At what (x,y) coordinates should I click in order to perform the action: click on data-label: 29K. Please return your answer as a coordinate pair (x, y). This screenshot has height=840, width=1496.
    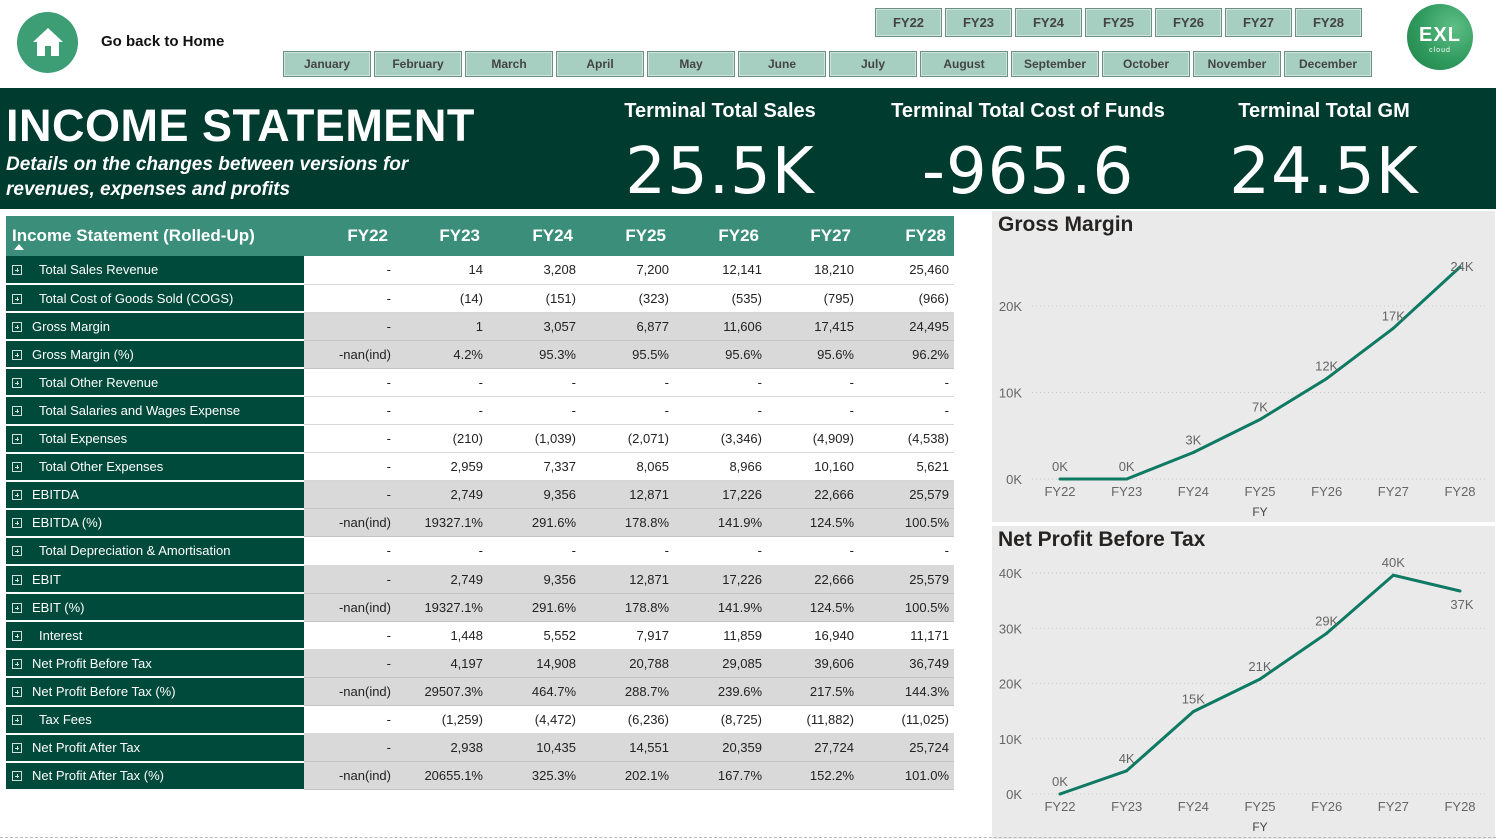
    Looking at the image, I should click on (1326, 620).